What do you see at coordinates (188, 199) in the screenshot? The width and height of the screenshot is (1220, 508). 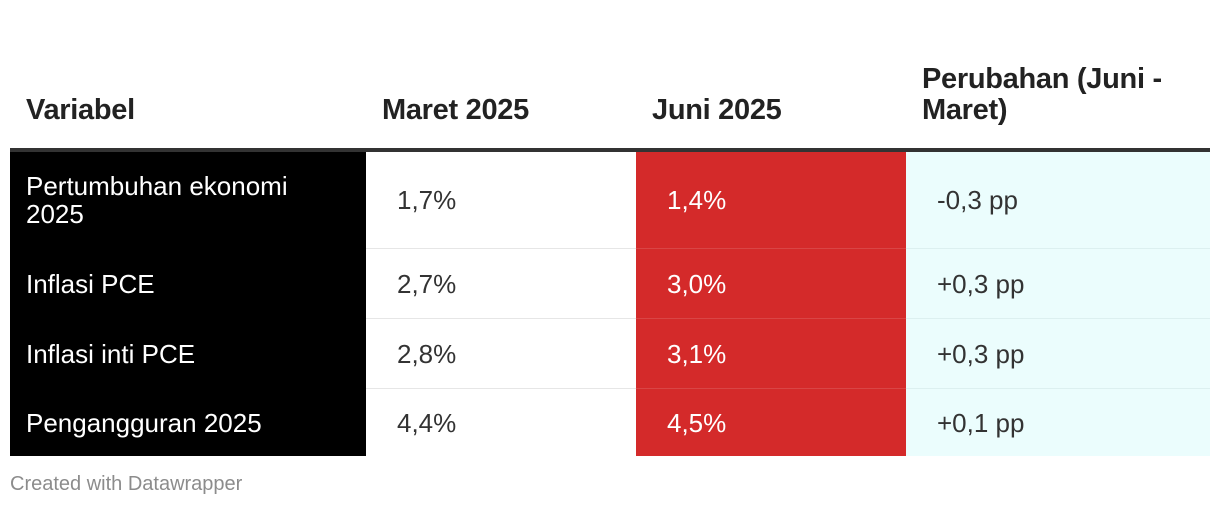 I see `cell-variabel: Pertumbuhan ekonomi 2025` at bounding box center [188, 199].